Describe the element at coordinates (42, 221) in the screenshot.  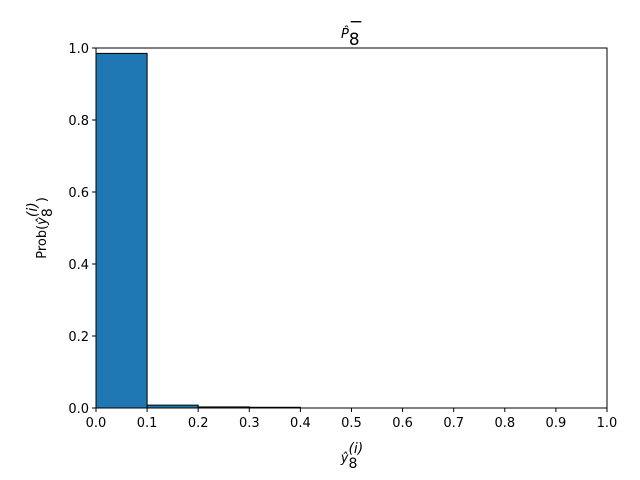
I see `y-axis-label-base: ŷ` at that location.